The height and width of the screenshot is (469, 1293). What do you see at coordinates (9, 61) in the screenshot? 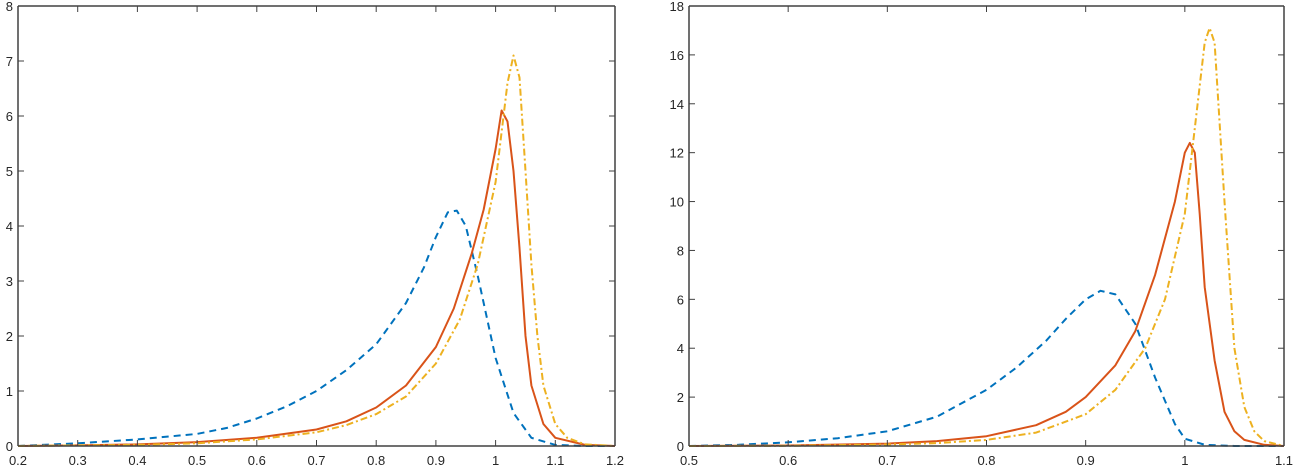
I see `y-tick-label: 7` at bounding box center [9, 61].